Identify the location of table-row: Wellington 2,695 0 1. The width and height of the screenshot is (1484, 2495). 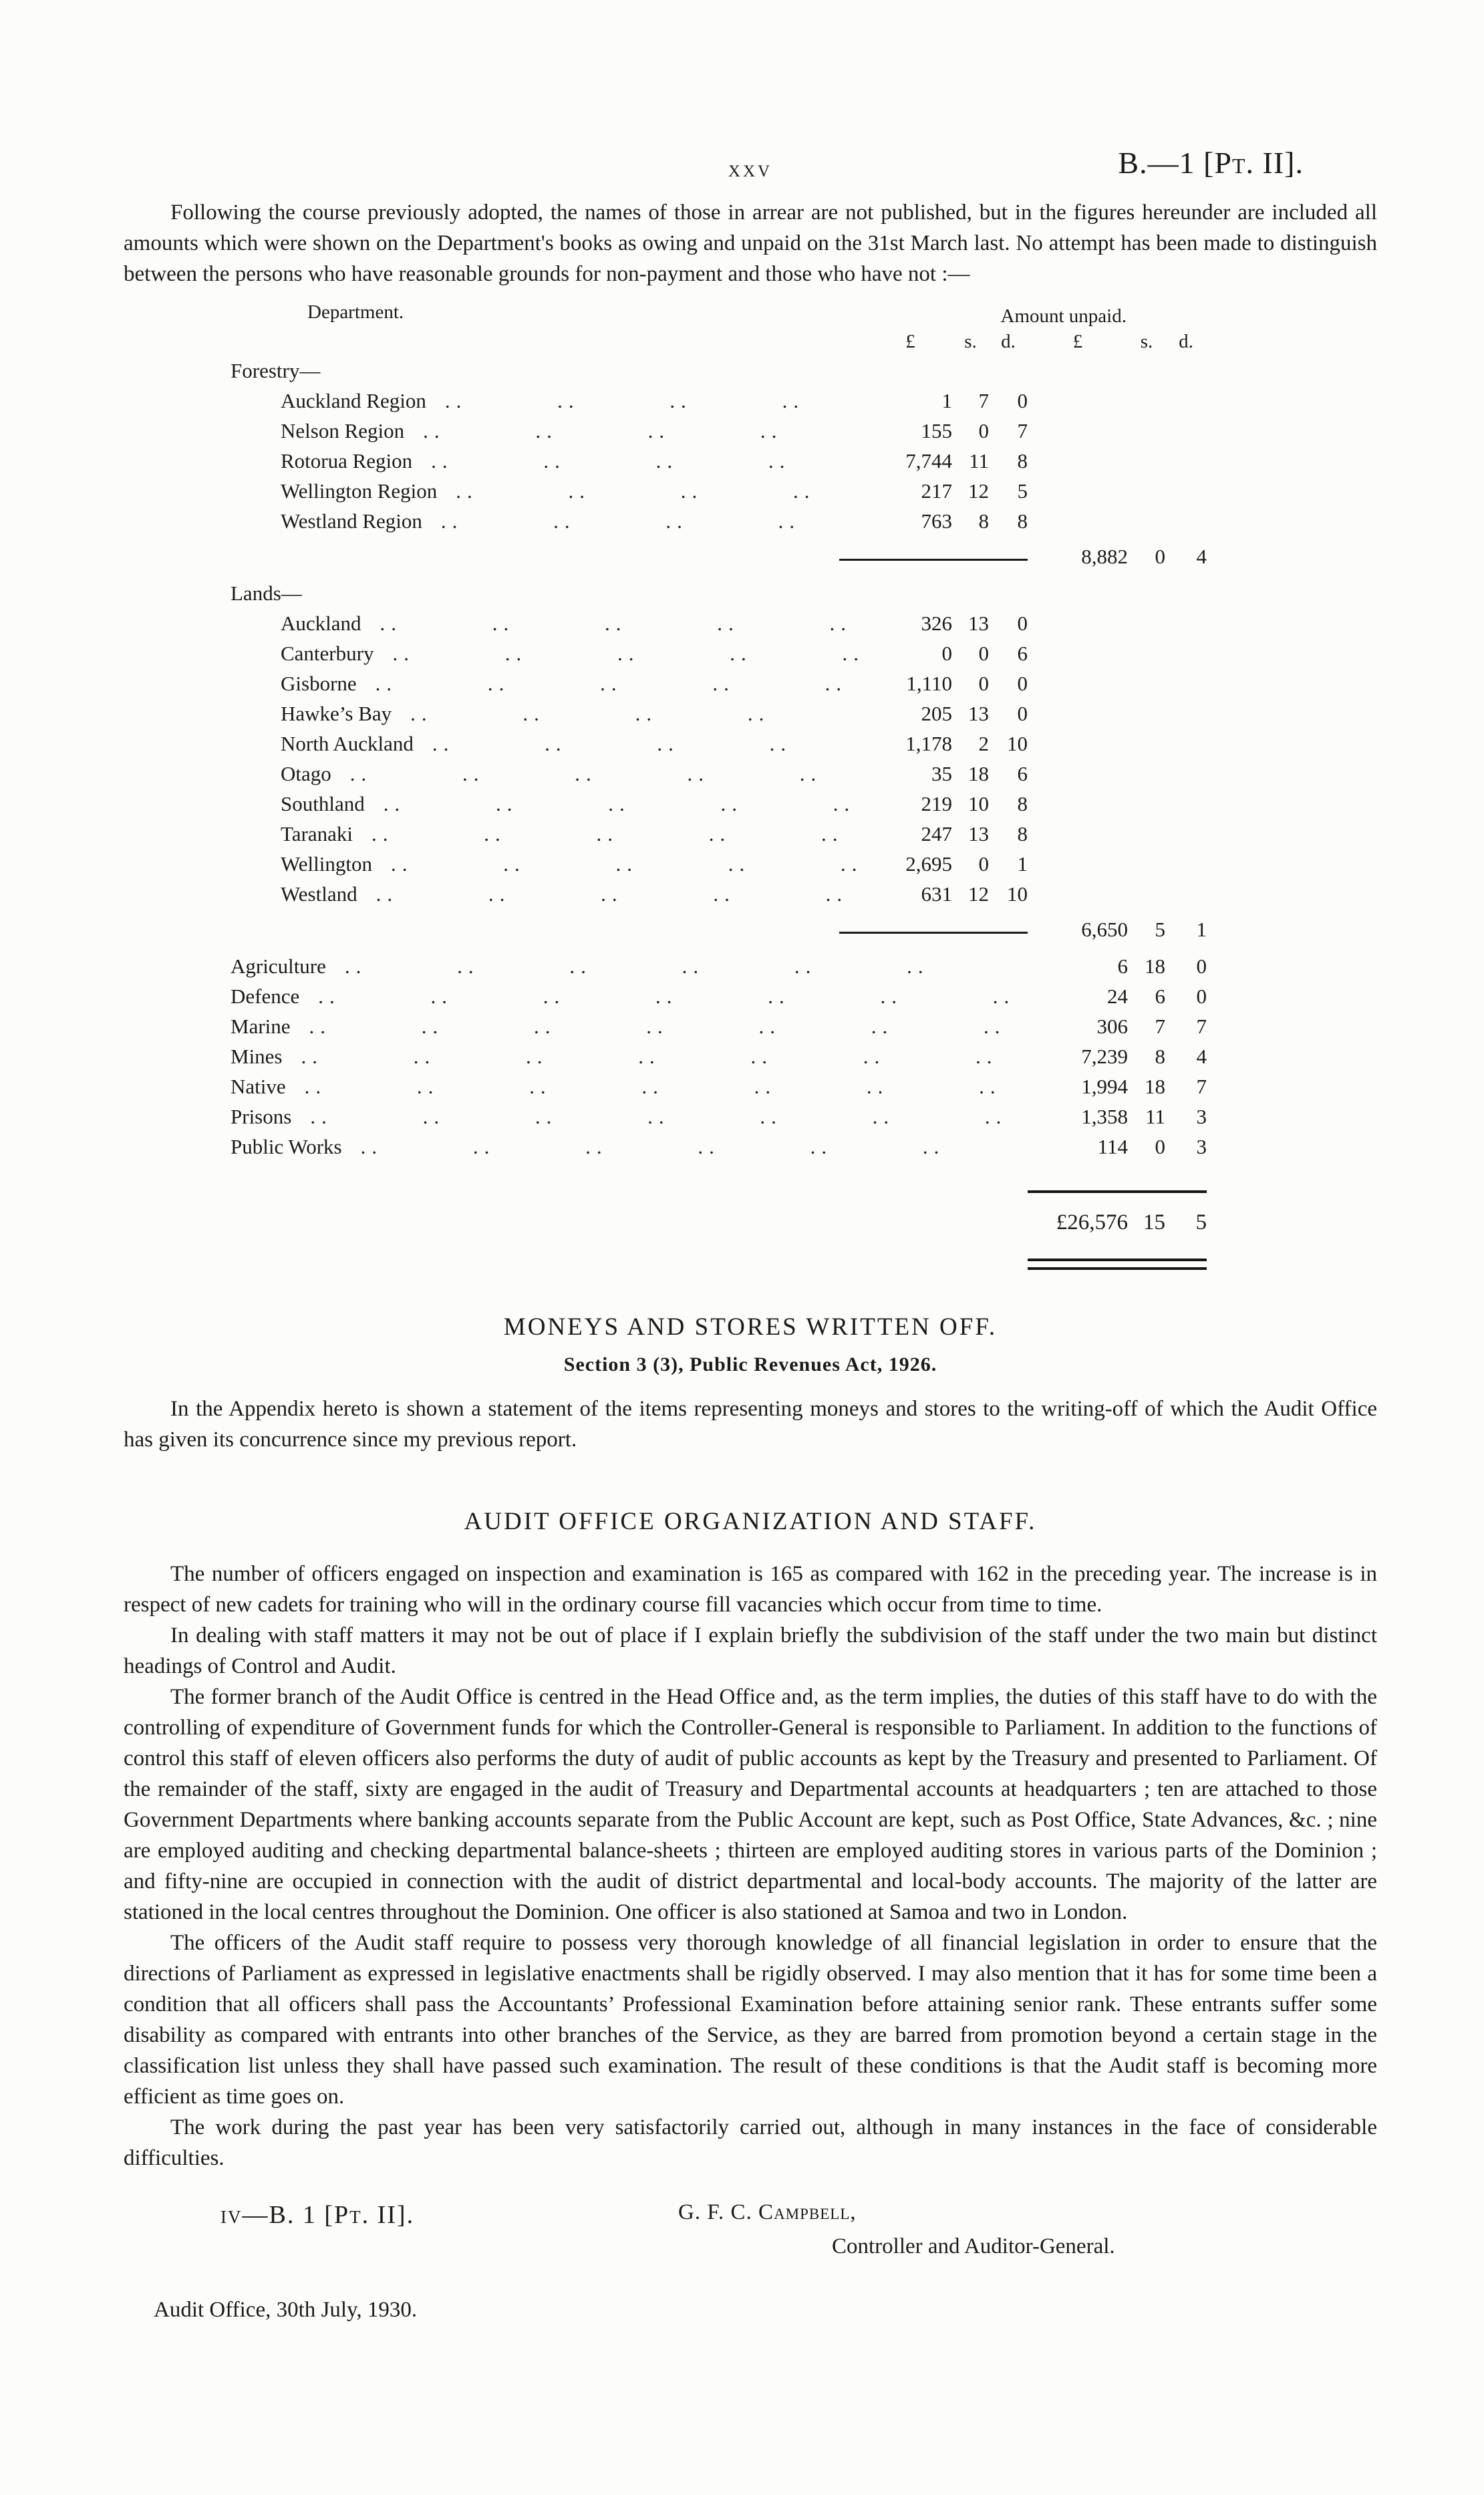
(719, 867).